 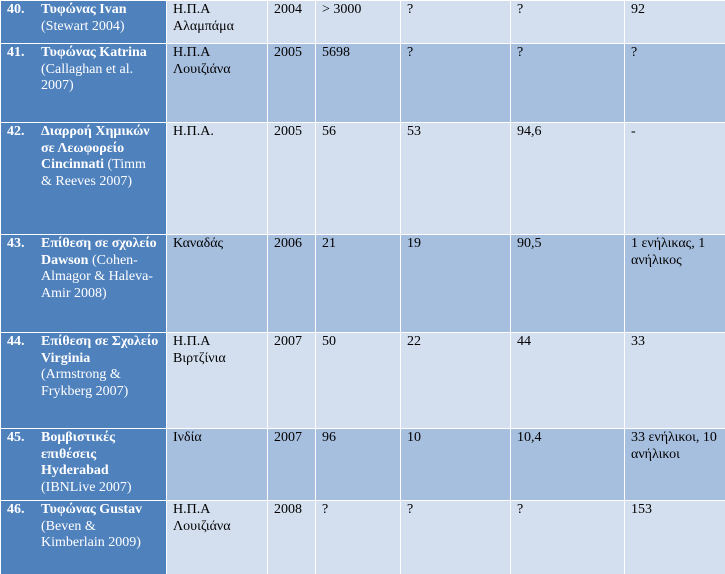 What do you see at coordinates (358, 464) in the screenshot?
I see `value-cell: 96` at bounding box center [358, 464].